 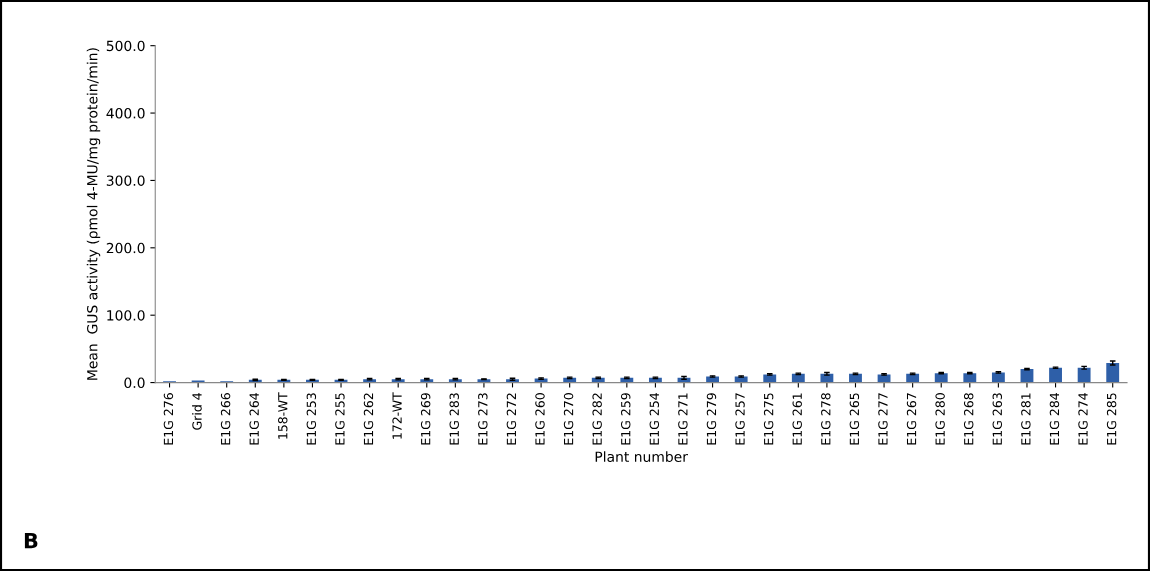 I want to click on x-tick-label: E1G 285, so click(x=1111, y=419).